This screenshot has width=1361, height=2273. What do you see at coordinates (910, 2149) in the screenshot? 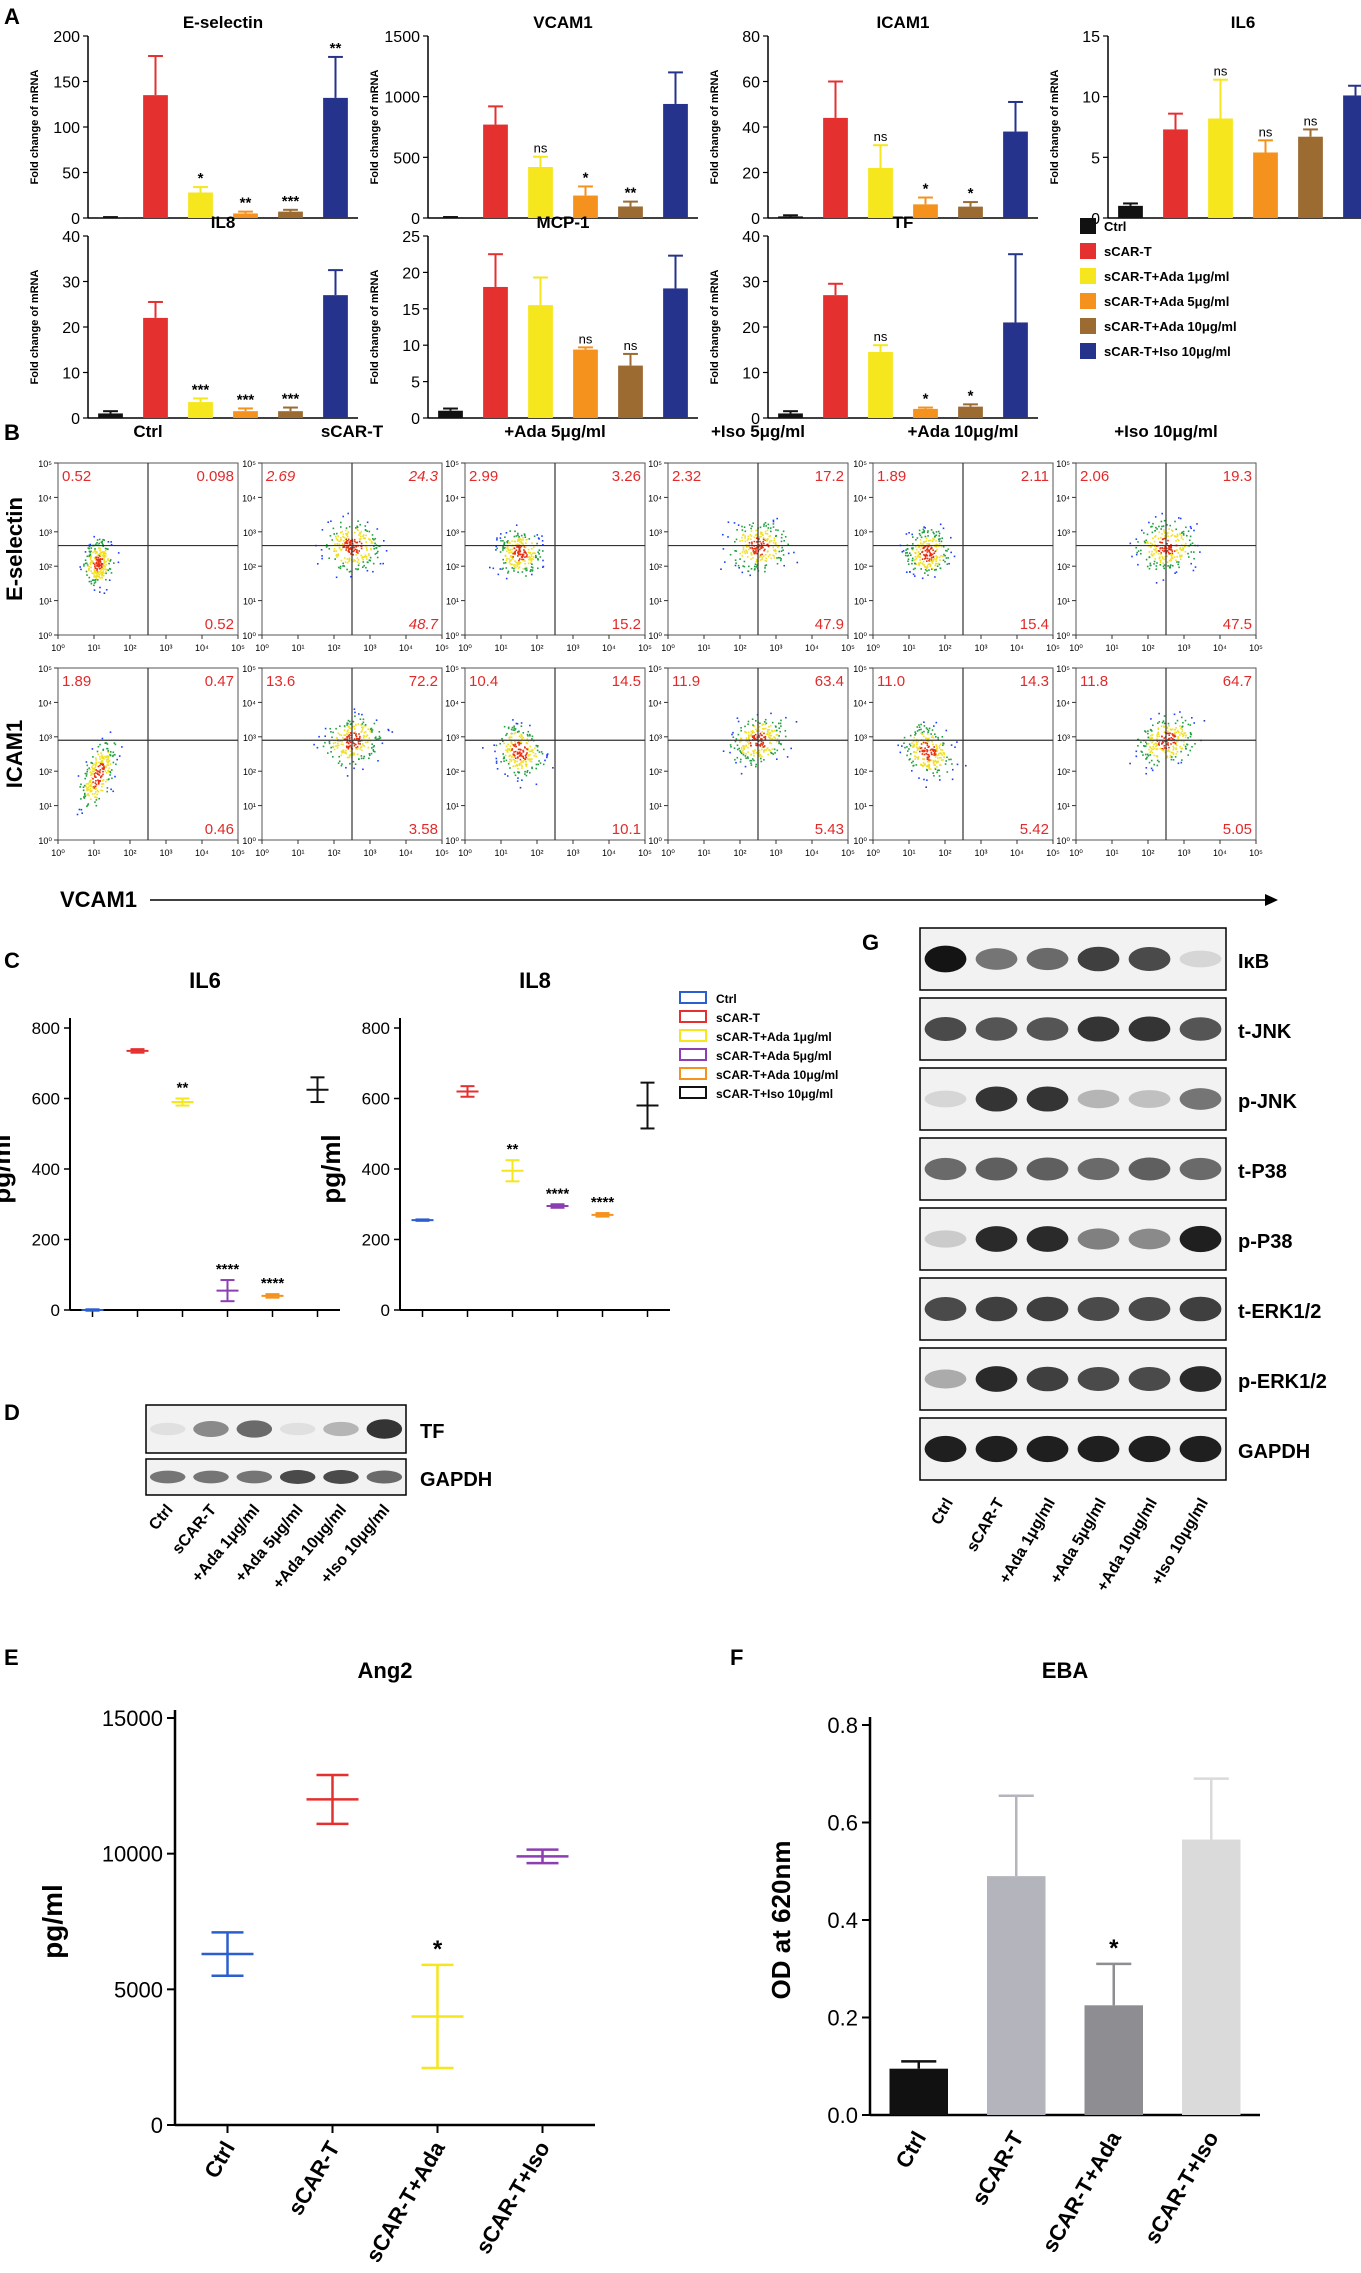
I see `category-label: Ctrl` at bounding box center [910, 2149].